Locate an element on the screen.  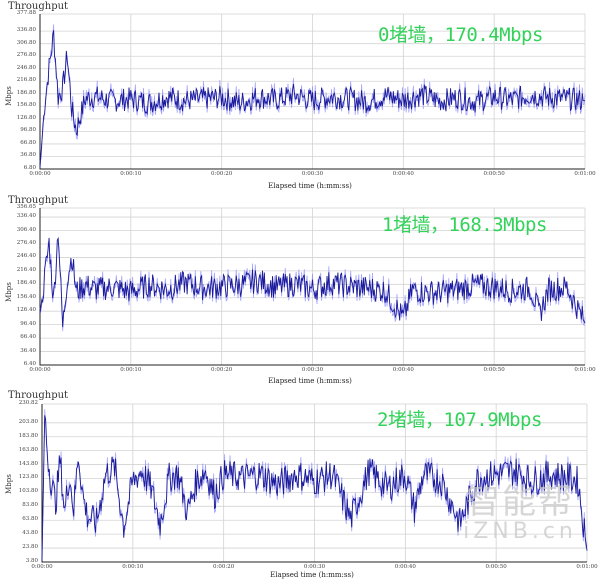
y-tick-label: 96.40 is located at coordinates (28, 323).